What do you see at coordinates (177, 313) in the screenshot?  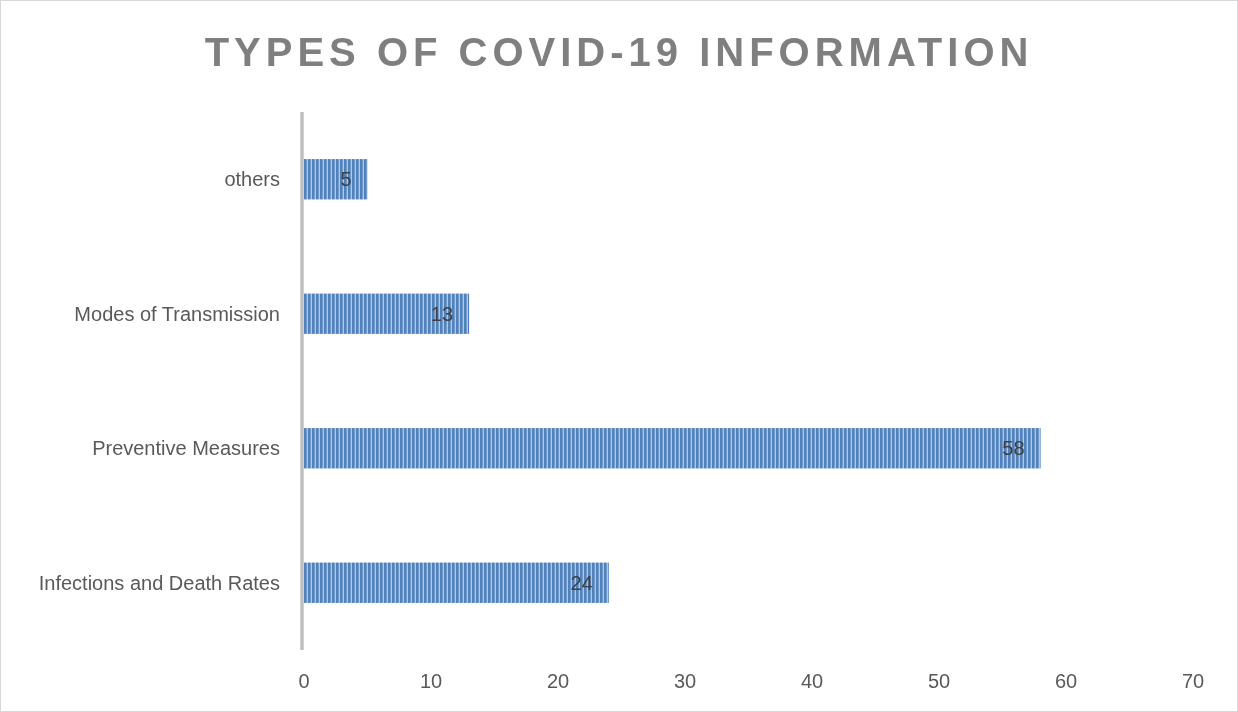 I see `y-tick-label: Modes of Transmission` at bounding box center [177, 313].